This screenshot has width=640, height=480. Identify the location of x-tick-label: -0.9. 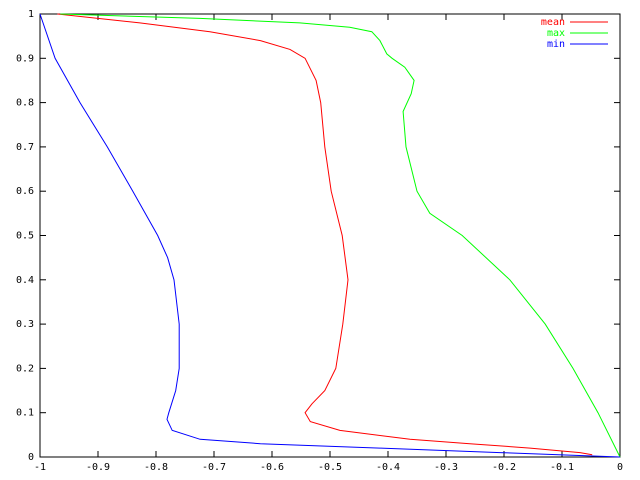
(98, 467).